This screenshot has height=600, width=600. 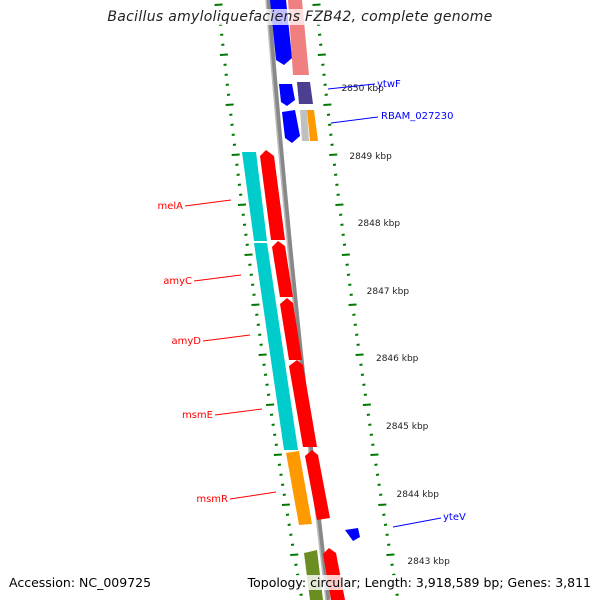 I want to click on label-msmE: msmE, so click(x=197, y=415).